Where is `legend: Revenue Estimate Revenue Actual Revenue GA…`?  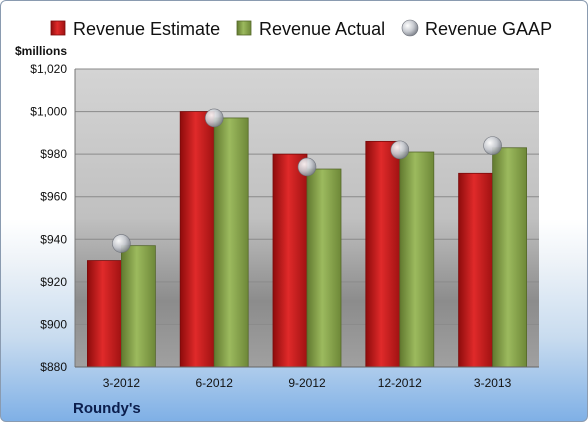 legend: Revenue Estimate Revenue Actual Revenue GA… is located at coordinates (301, 29).